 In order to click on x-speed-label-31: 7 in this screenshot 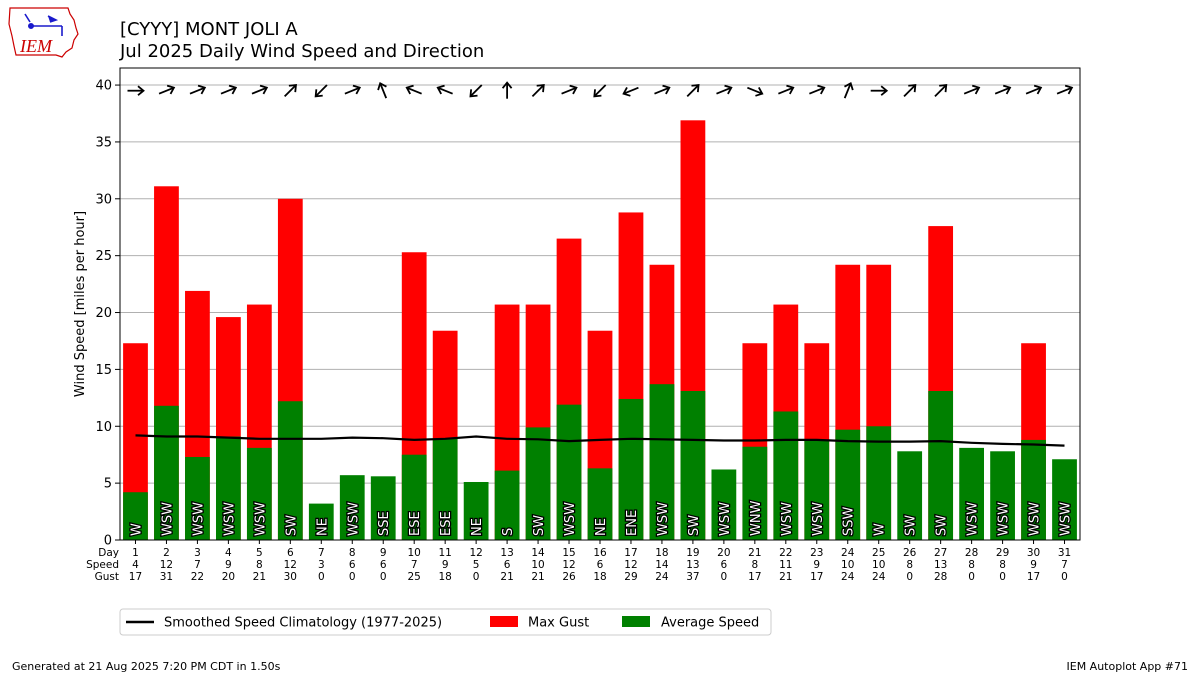, I will do `click(1064, 565)`.